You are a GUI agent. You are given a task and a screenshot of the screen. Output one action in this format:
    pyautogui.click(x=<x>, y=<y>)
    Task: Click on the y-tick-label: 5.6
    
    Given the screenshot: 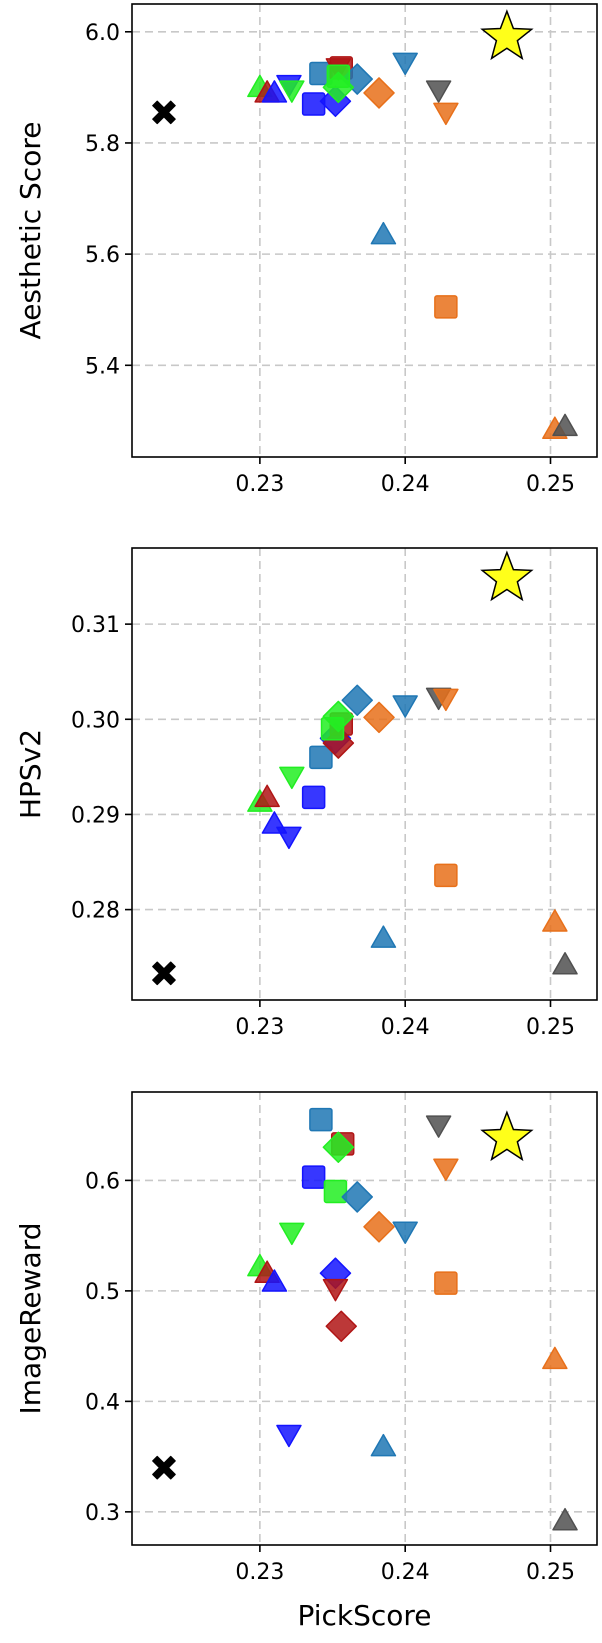 What is the action you would take?
    pyautogui.click(x=102, y=255)
    